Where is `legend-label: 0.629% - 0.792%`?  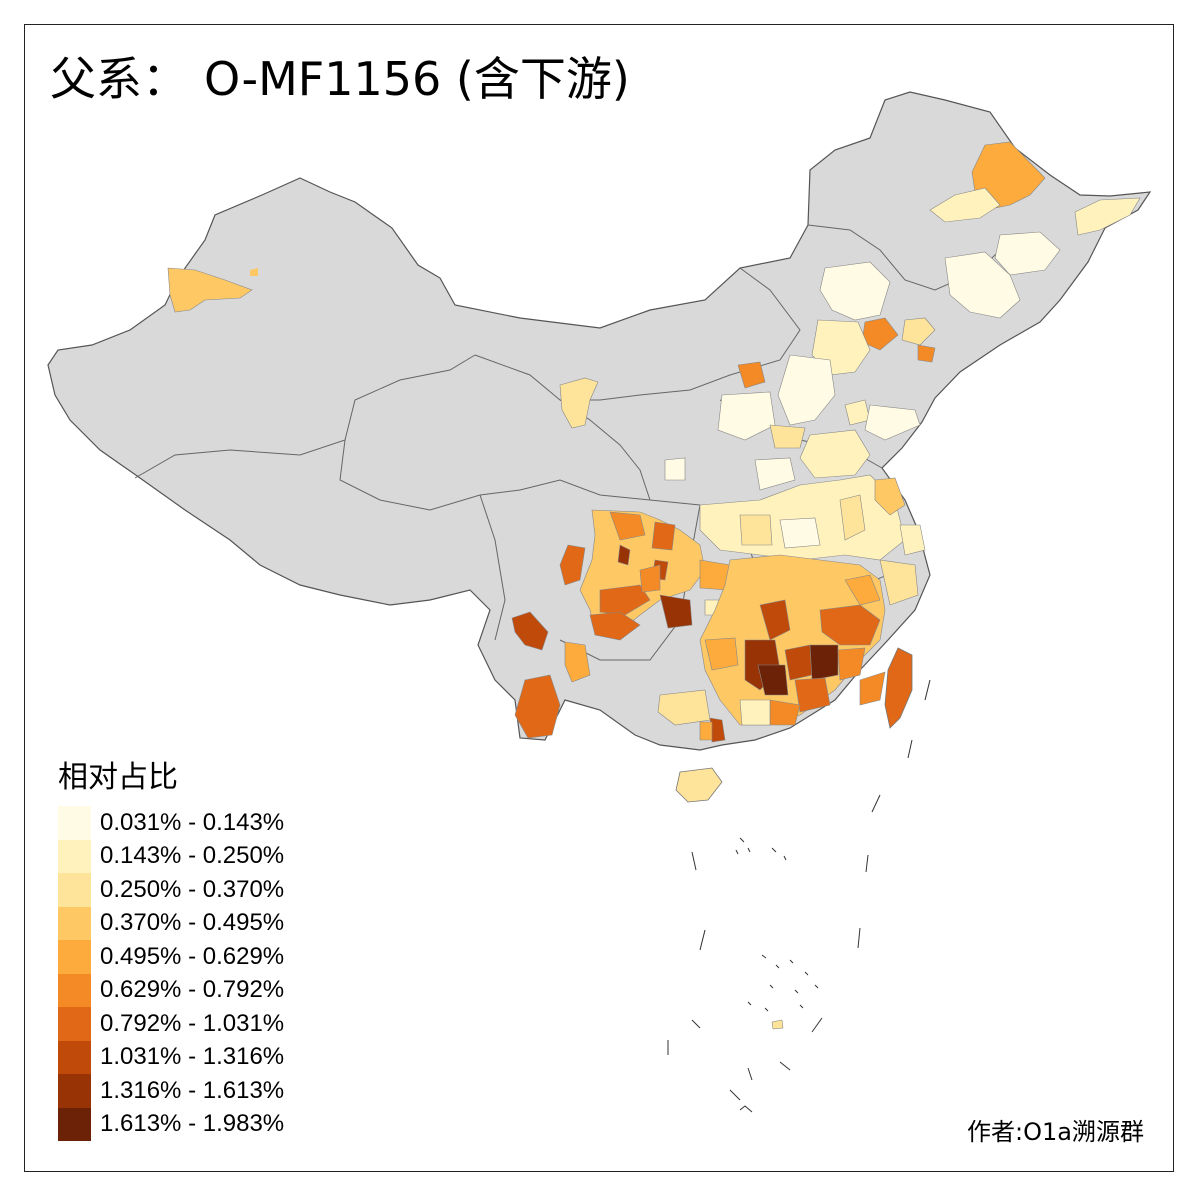 legend-label: 0.629% - 0.792% is located at coordinates (192, 990).